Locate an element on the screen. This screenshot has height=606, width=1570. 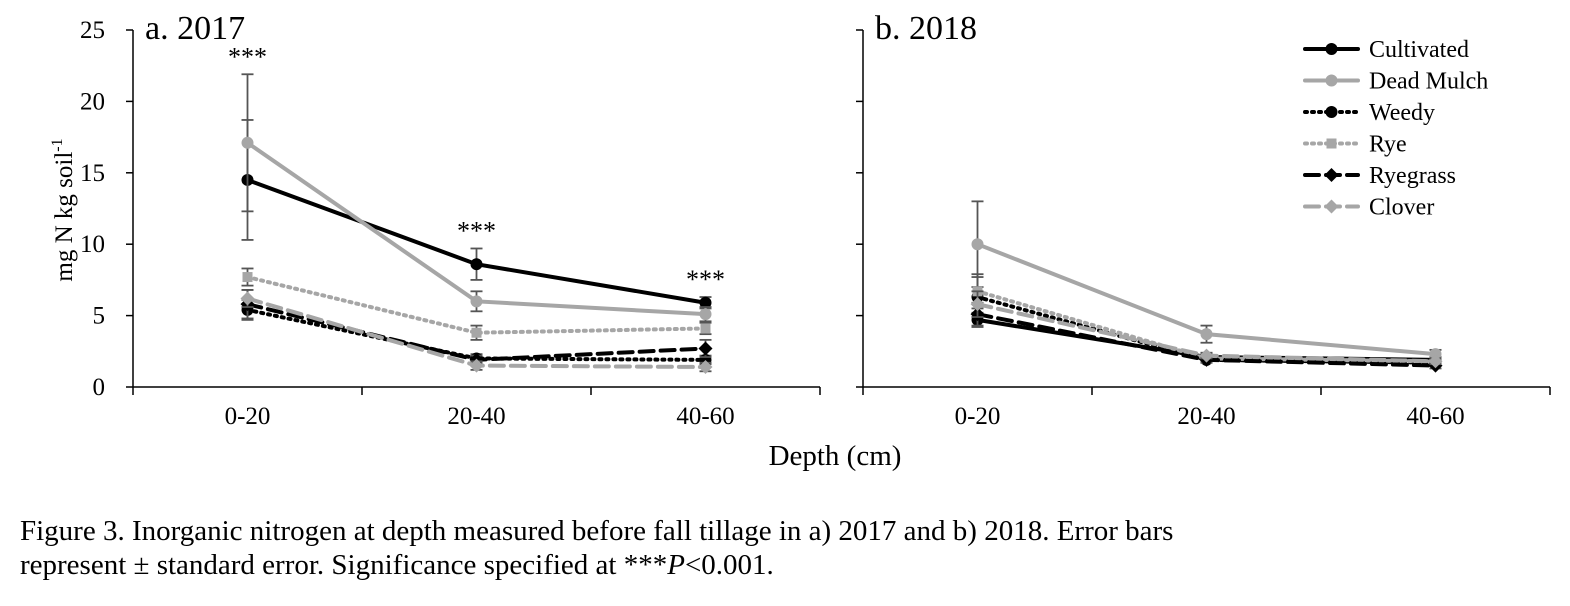
panel-b-x-tick-label: 0-20 is located at coordinates (978, 416).